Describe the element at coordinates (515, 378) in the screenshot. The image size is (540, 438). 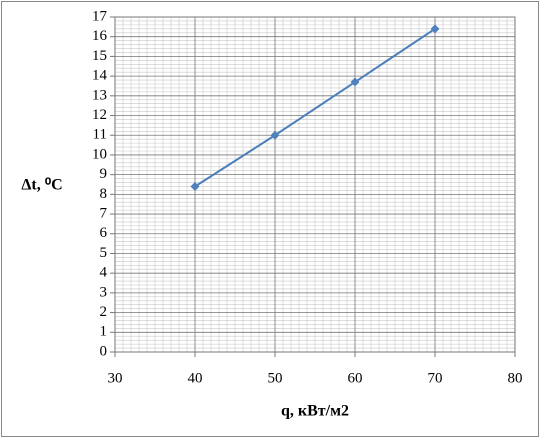
I see `x-tick-label: 80` at that location.